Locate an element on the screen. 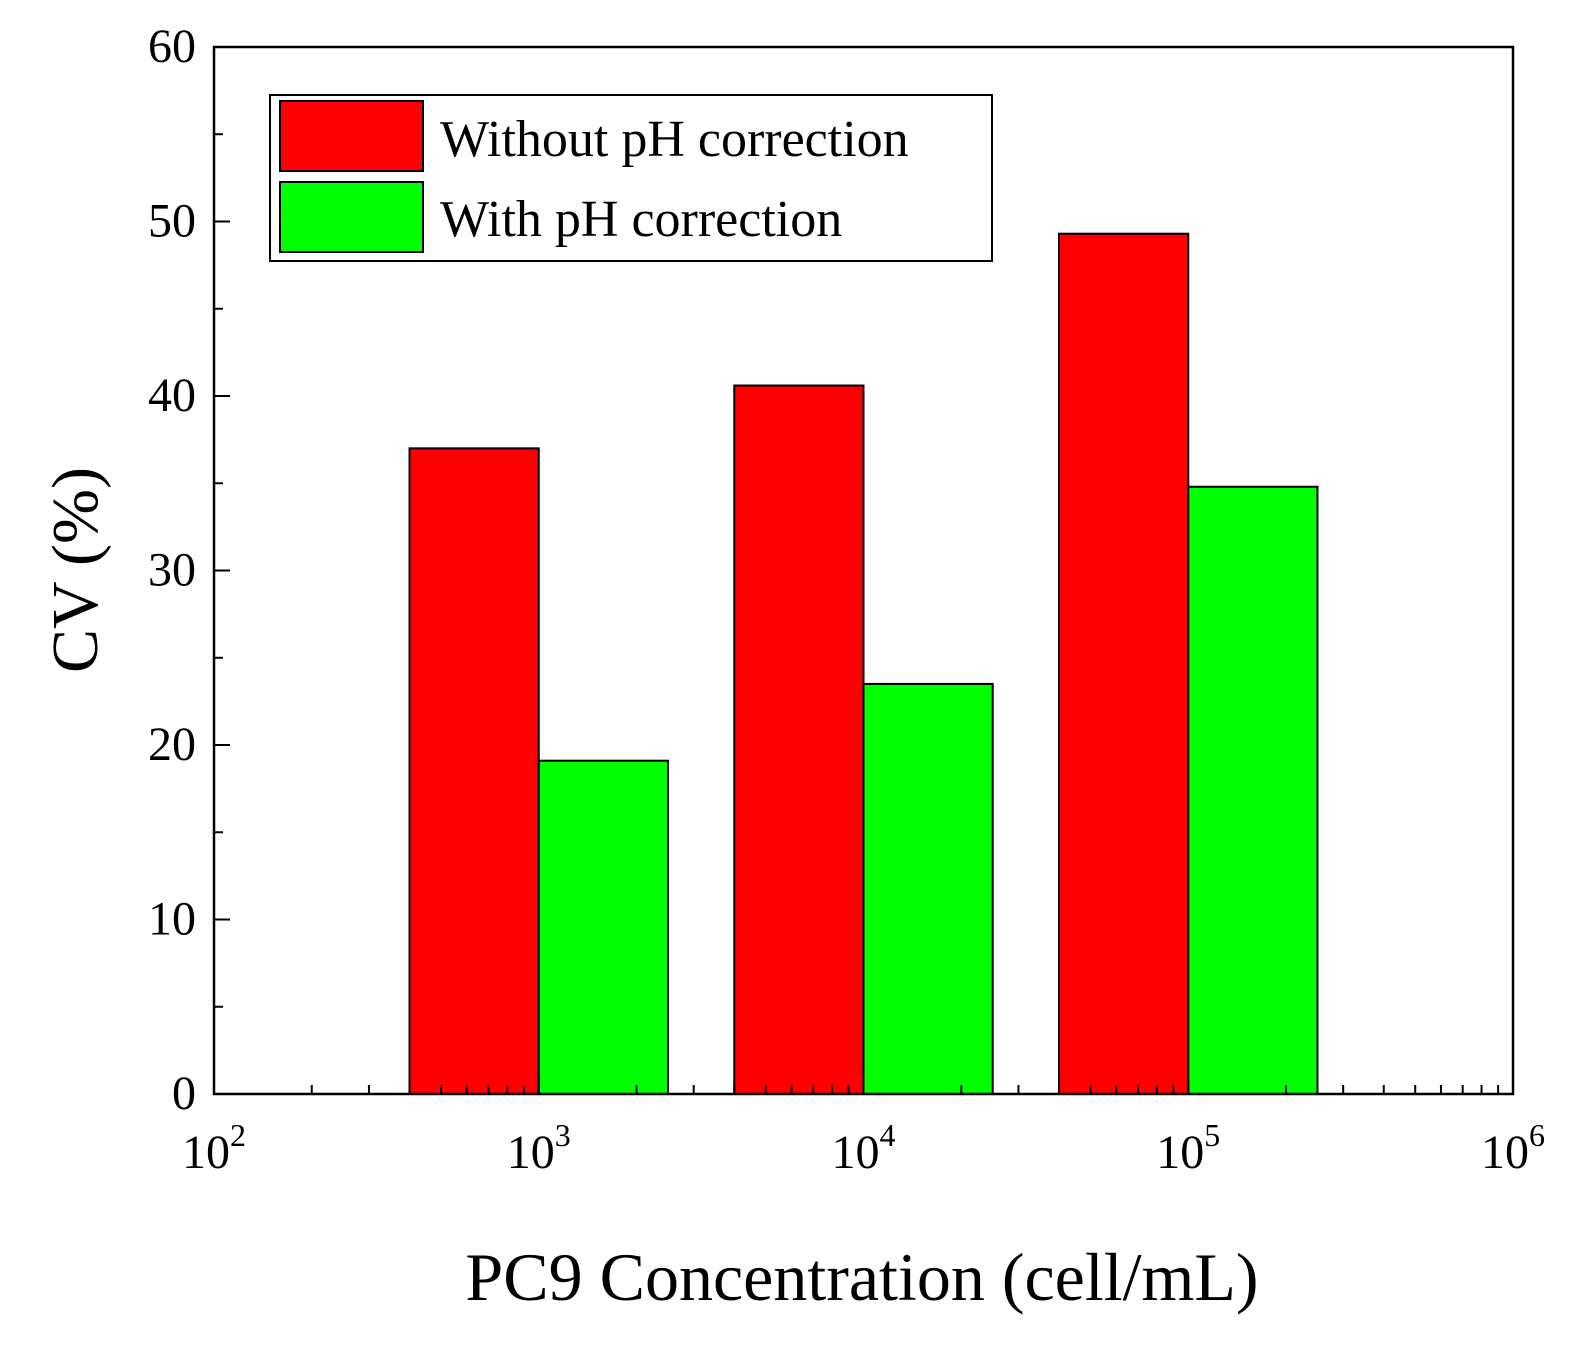 The height and width of the screenshot is (1359, 1585). legend: Without pH correction With pH correction is located at coordinates (631, 178).